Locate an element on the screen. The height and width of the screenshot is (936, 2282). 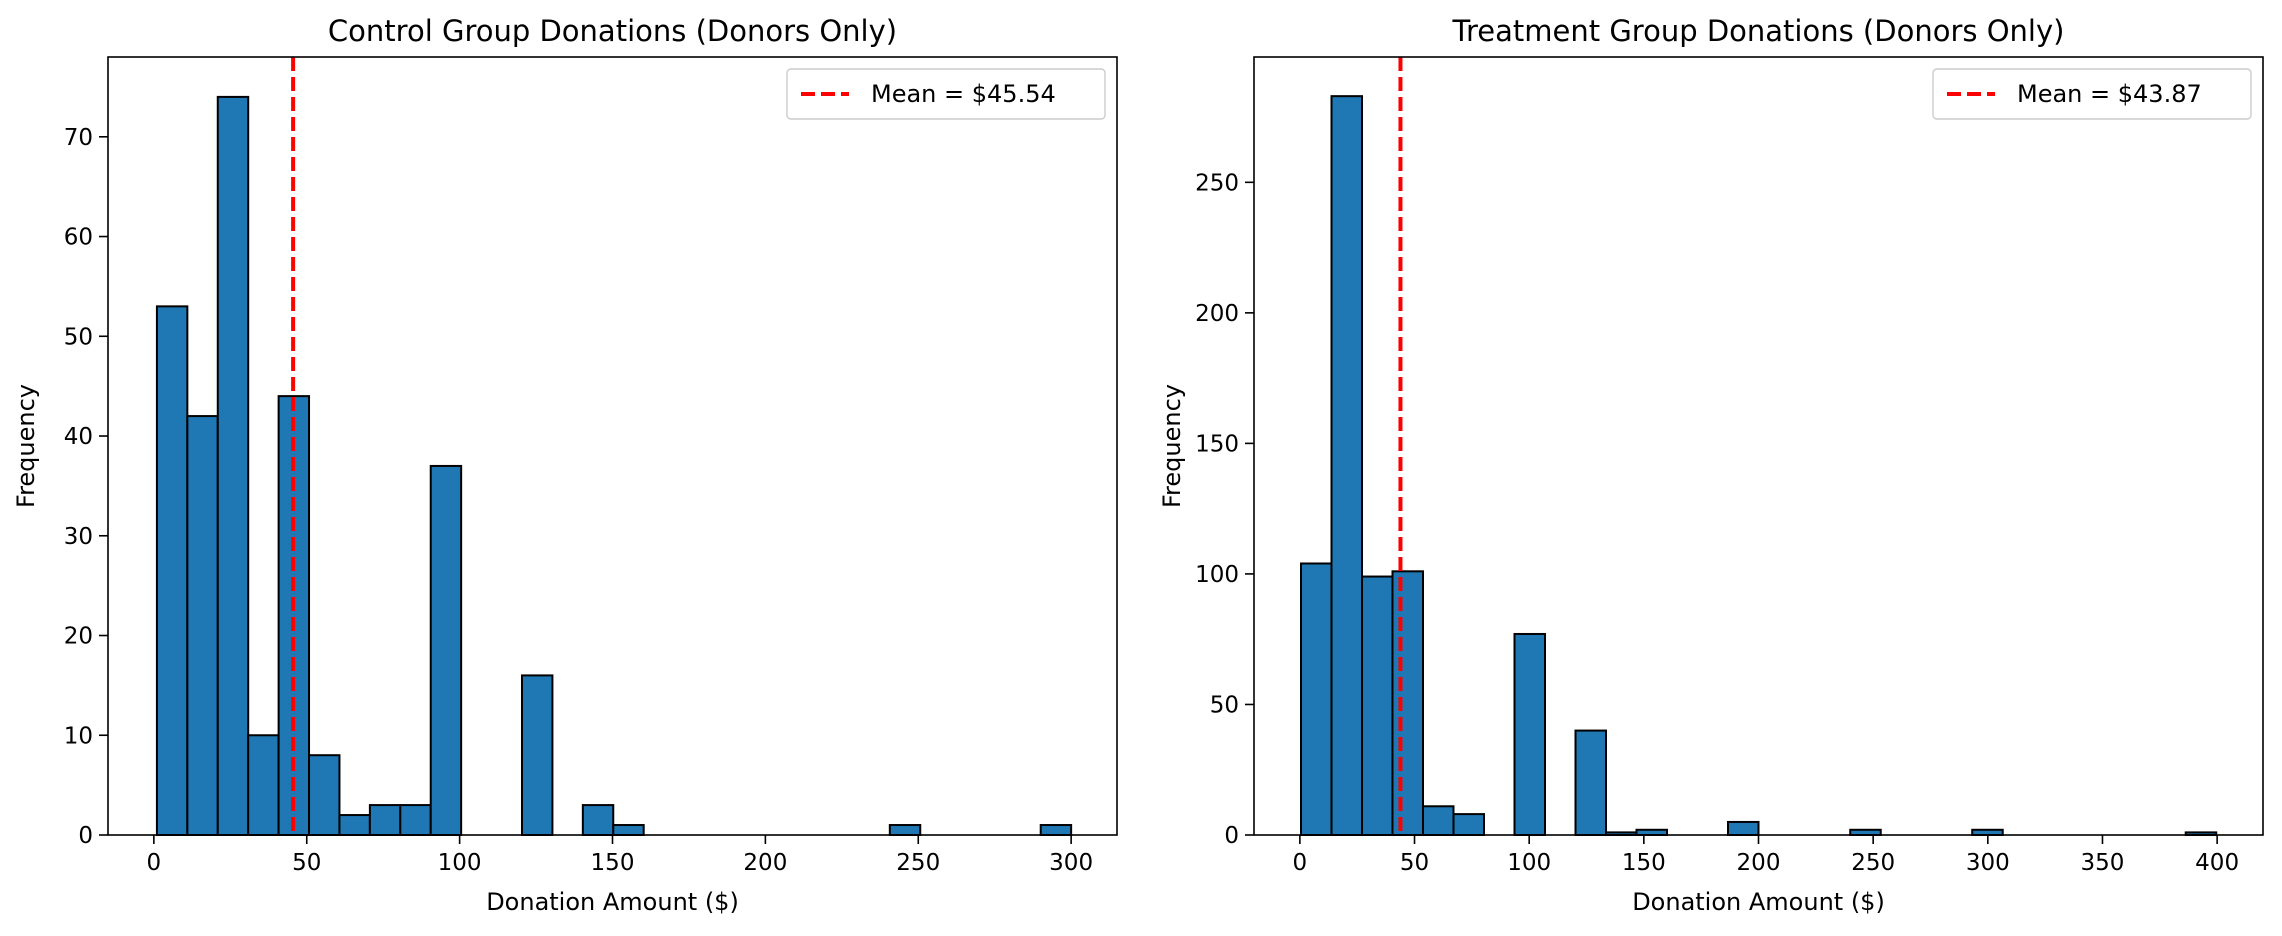
treatment-y-tick-label: 250 is located at coordinates (1217, 183).